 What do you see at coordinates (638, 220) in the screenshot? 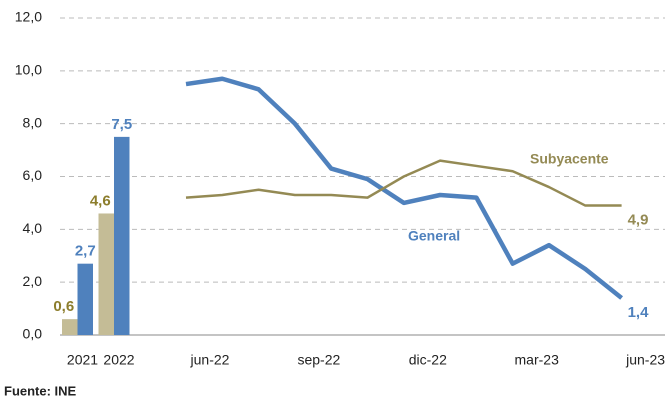
I see `value-label: 4,9` at bounding box center [638, 220].